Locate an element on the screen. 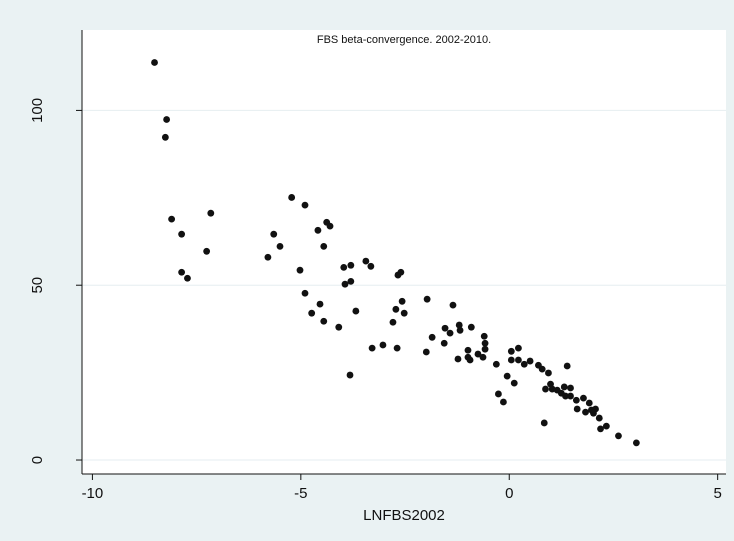 The image size is (734, 541). x-tick-label: 0 is located at coordinates (509, 493).